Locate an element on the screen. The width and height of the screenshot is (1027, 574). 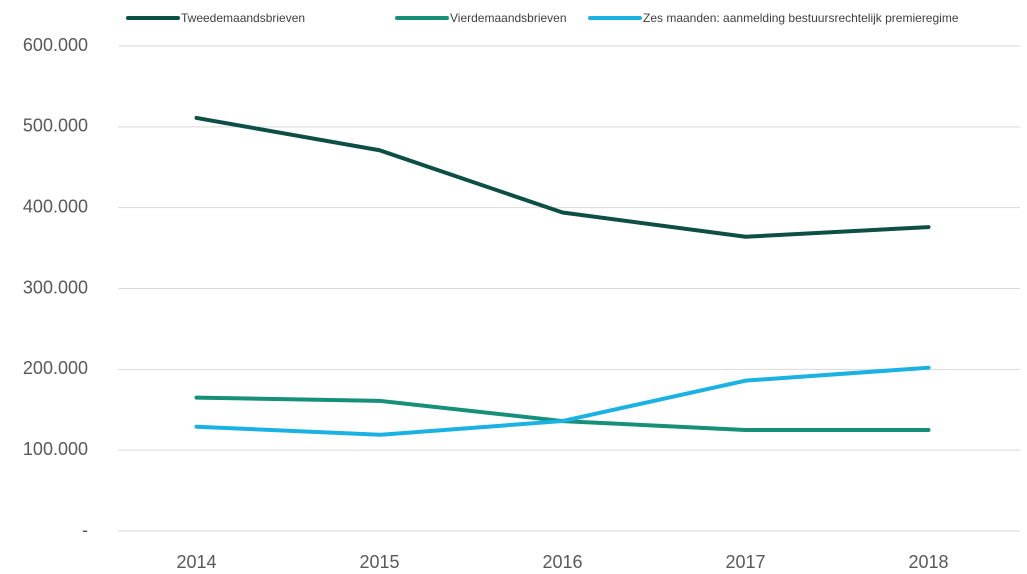
x-tick-label: 2015 is located at coordinates (379, 562).